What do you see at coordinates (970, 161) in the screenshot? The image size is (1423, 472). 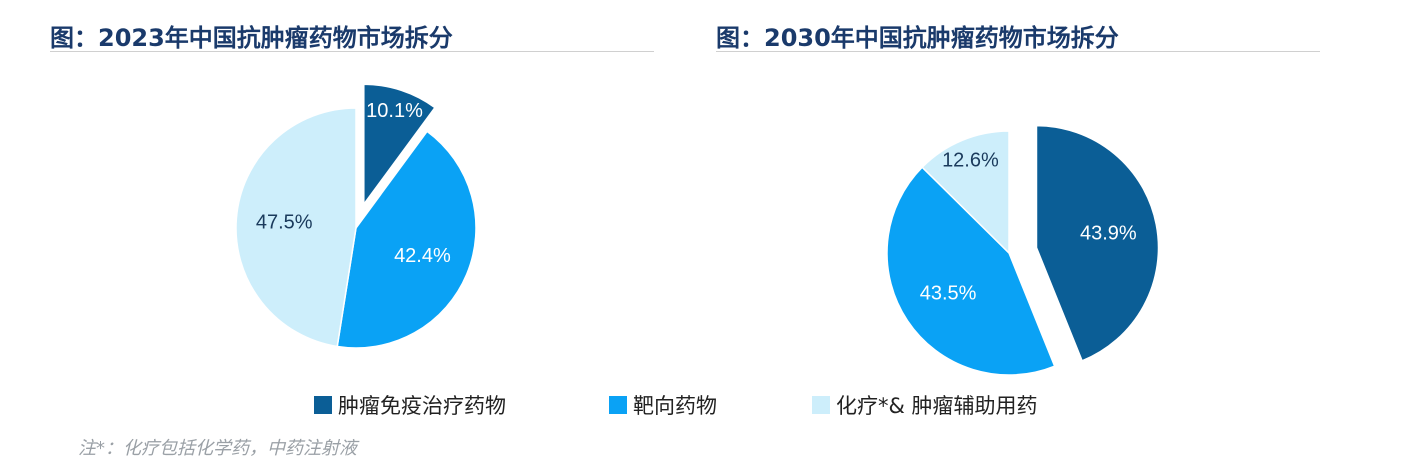 I see `data-label-2030-chemotherapy: 12.6%` at bounding box center [970, 161].